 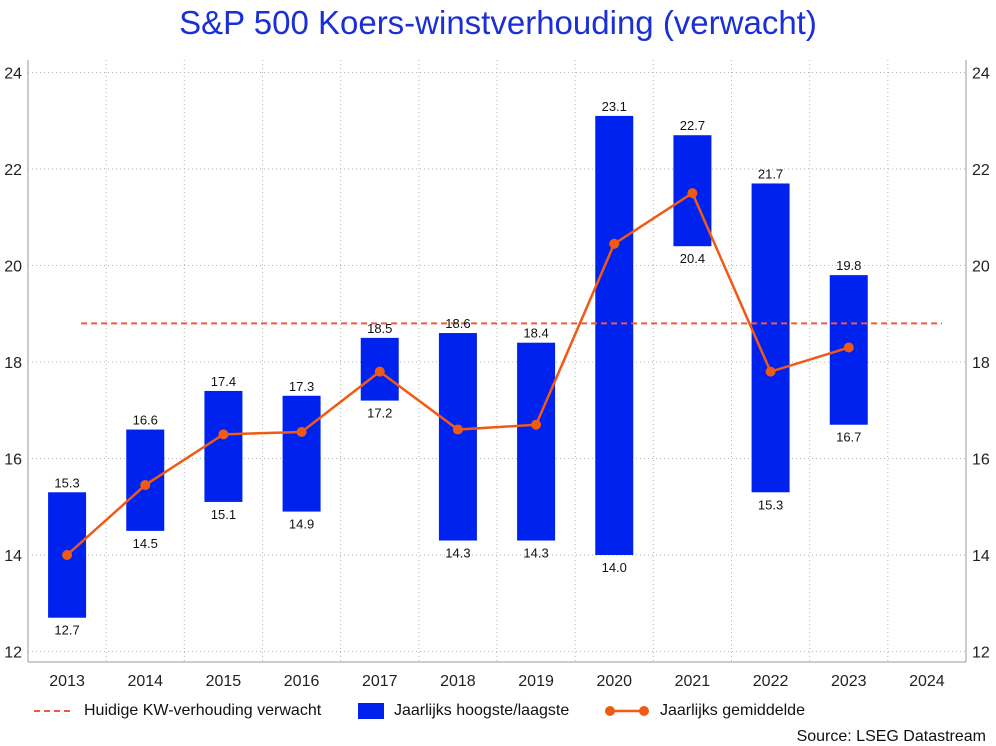 I want to click on bar-high-label: 23.1, so click(x=614, y=106).